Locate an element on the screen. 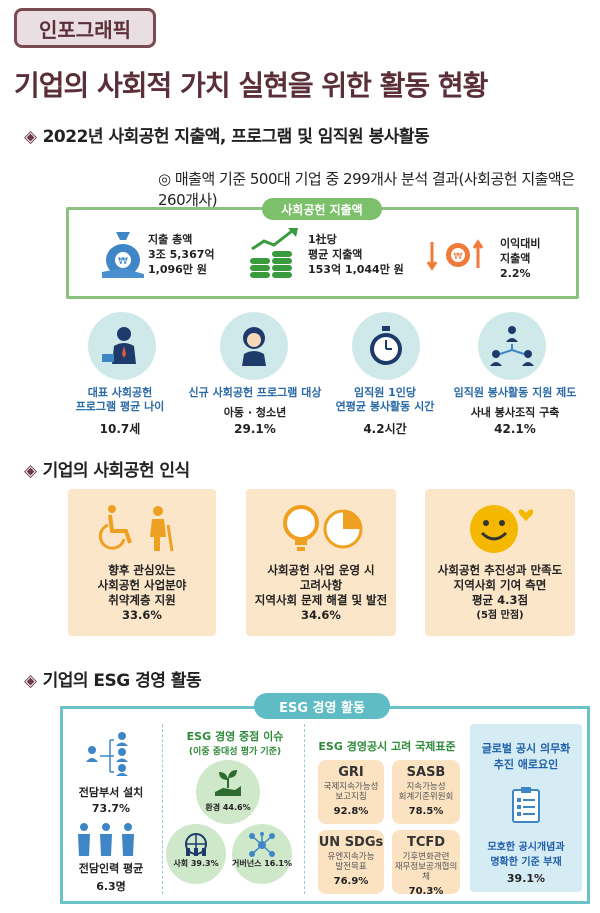  profit-ratio-icon: ₩ is located at coordinates (458, 257).